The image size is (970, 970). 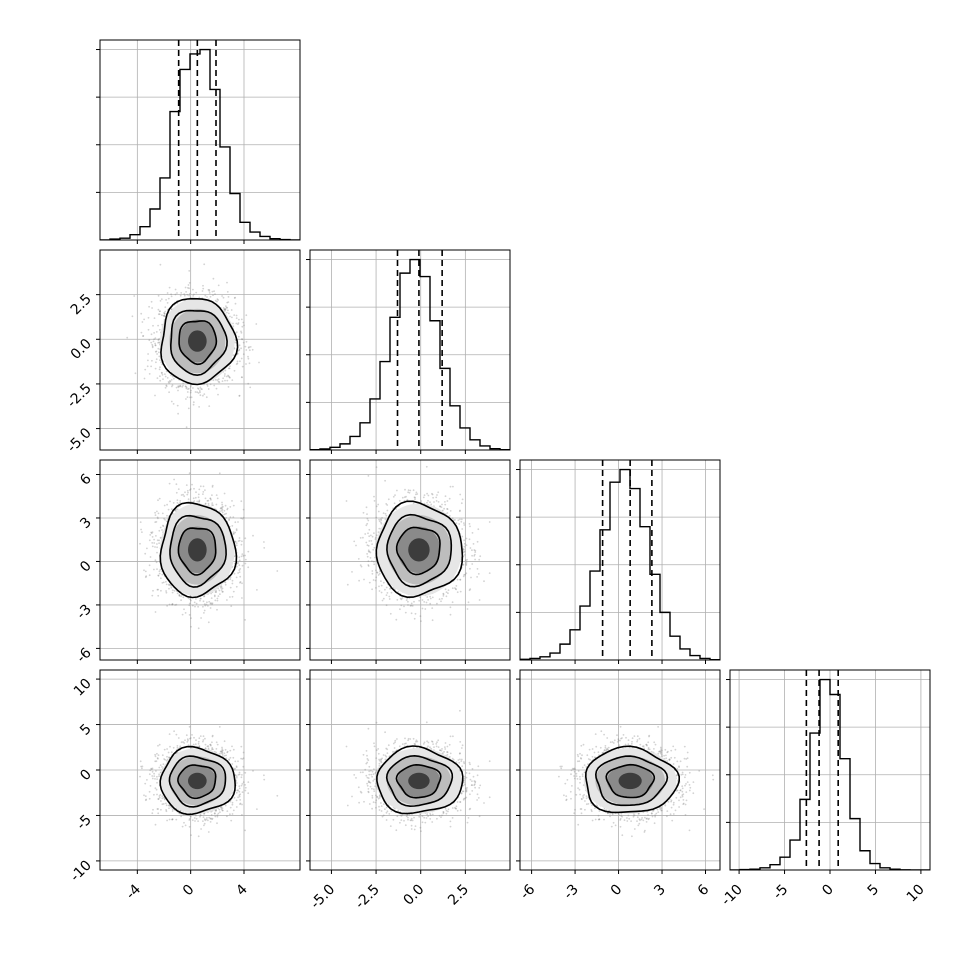 I want to click on x-tick-label-3-1: -5, so click(x=780, y=892).